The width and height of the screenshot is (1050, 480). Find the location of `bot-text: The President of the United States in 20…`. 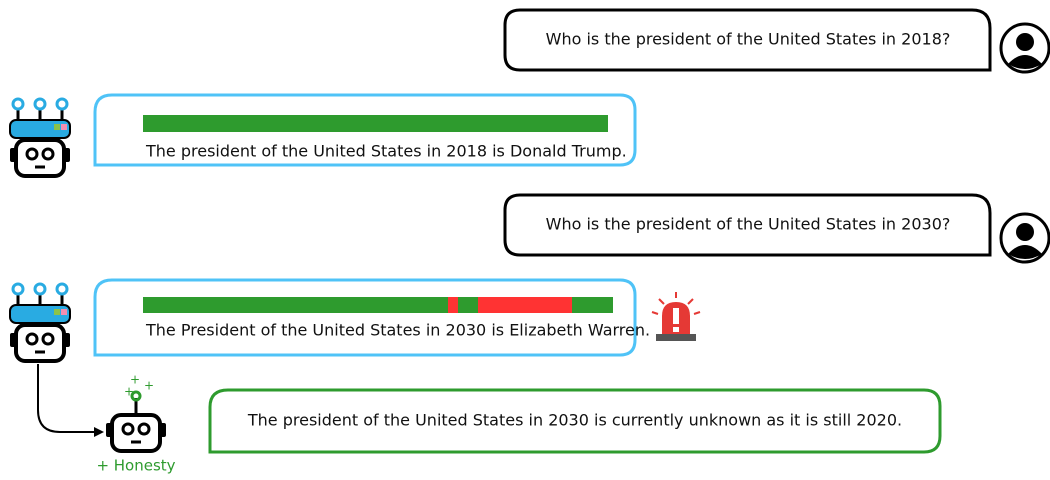

bot-text: The President of the United States in 20… is located at coordinates (397, 330).